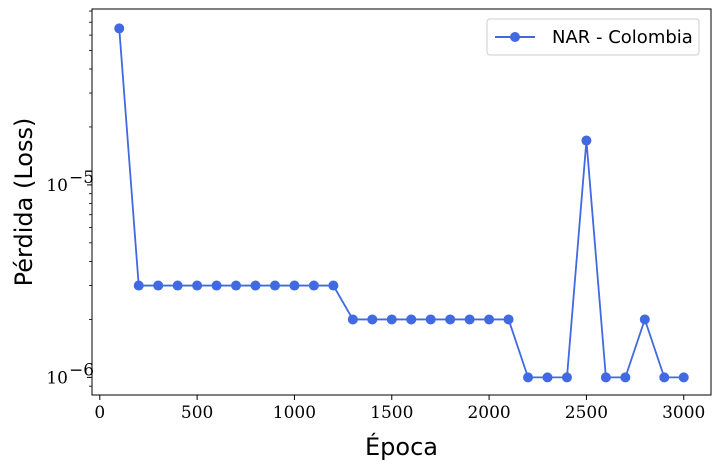 The image size is (721, 470). What do you see at coordinates (24, 202) in the screenshot?
I see `y-axis-label: Pérdida (Loss)` at bounding box center [24, 202].